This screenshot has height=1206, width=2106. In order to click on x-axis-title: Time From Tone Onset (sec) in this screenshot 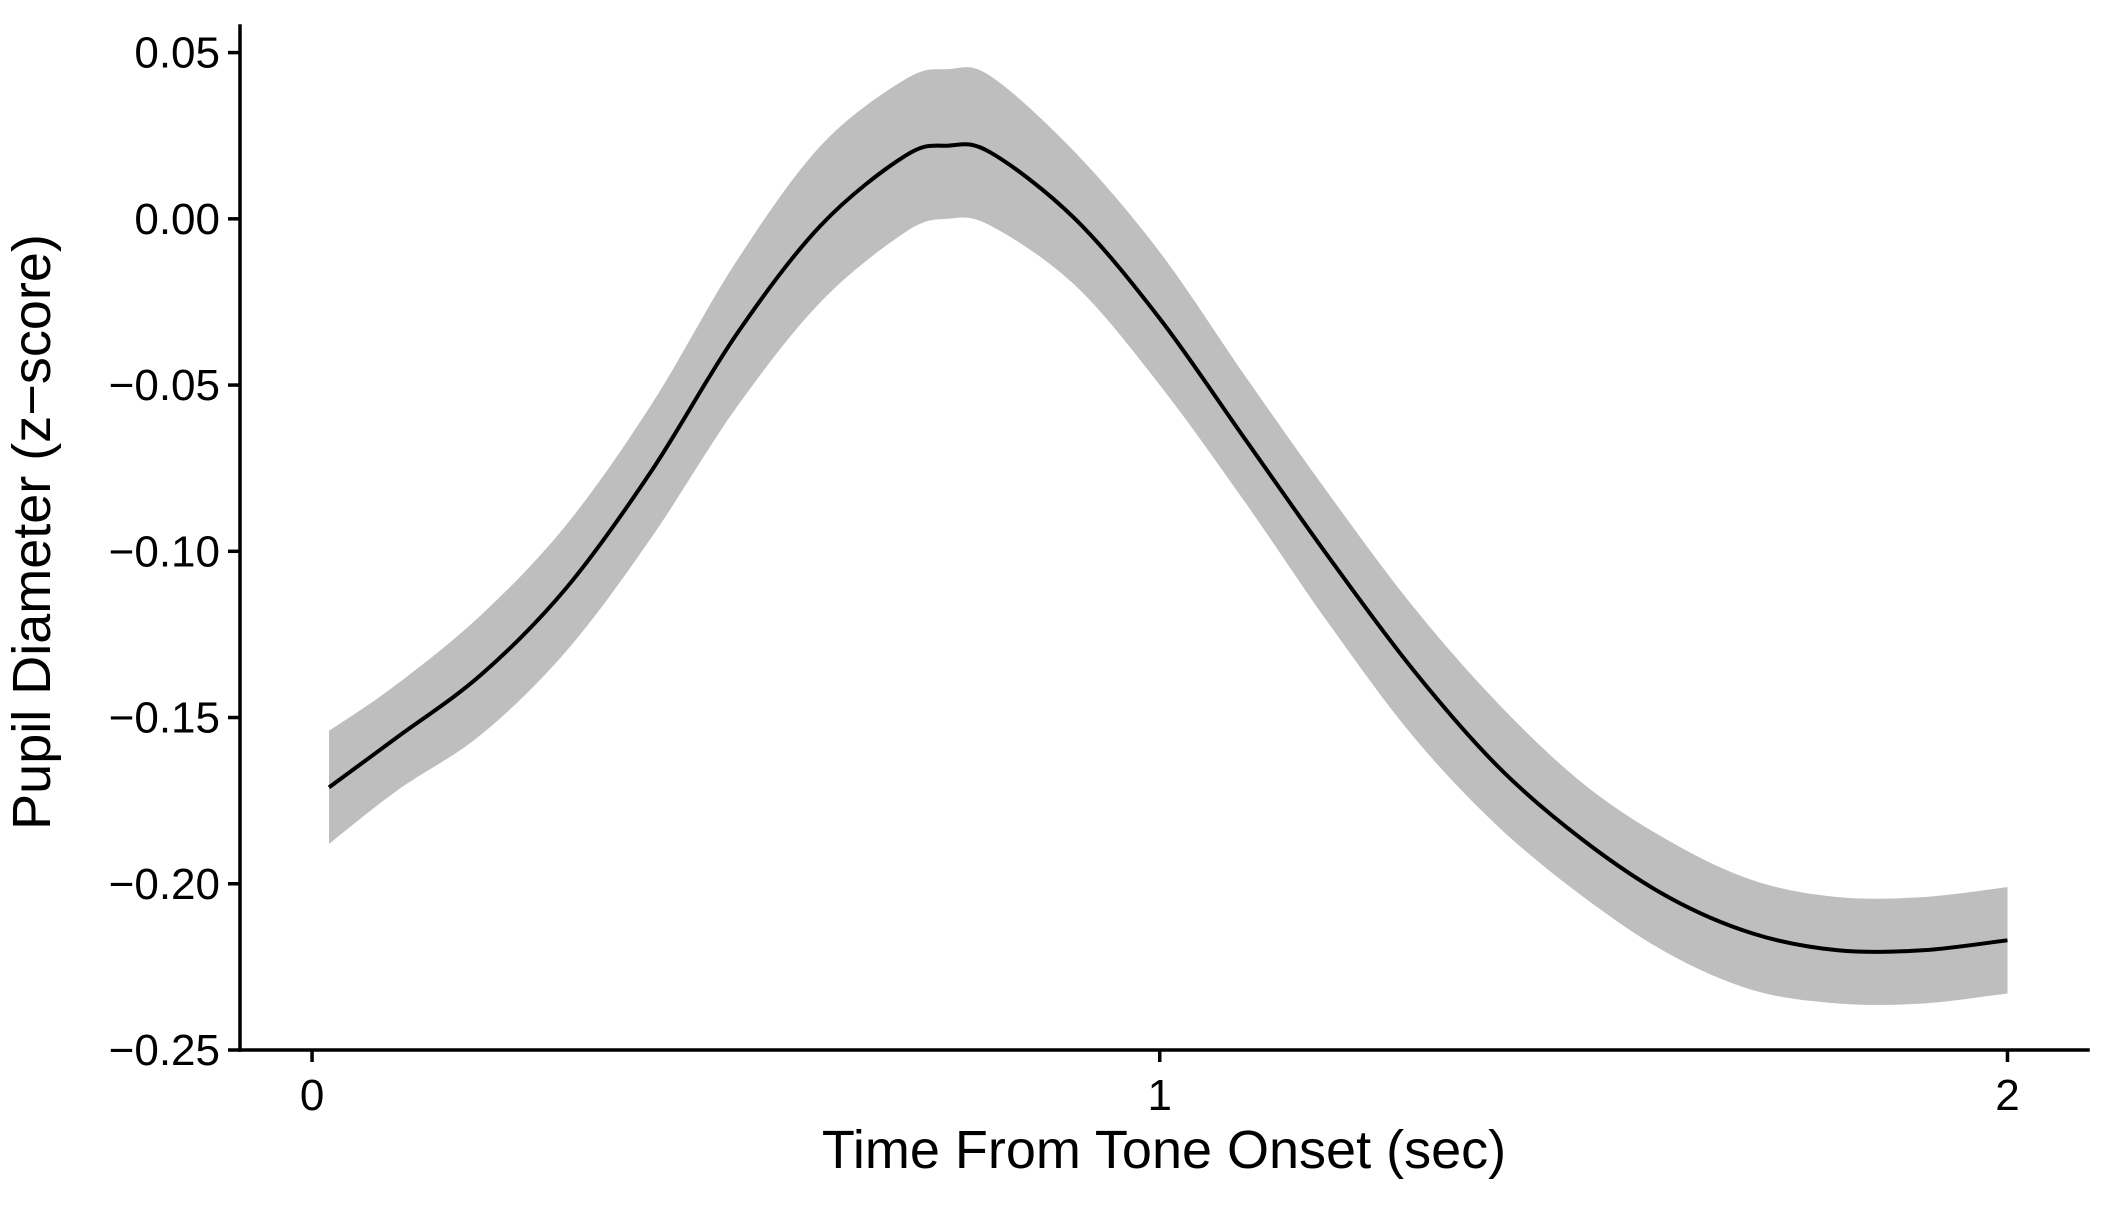, I will do `click(1164, 1150)`.